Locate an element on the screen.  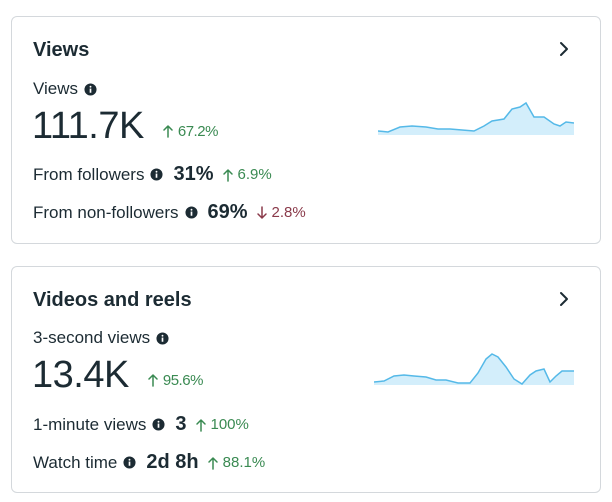
videos-metric-delta-value: 95.6% is located at coordinates (183, 380).